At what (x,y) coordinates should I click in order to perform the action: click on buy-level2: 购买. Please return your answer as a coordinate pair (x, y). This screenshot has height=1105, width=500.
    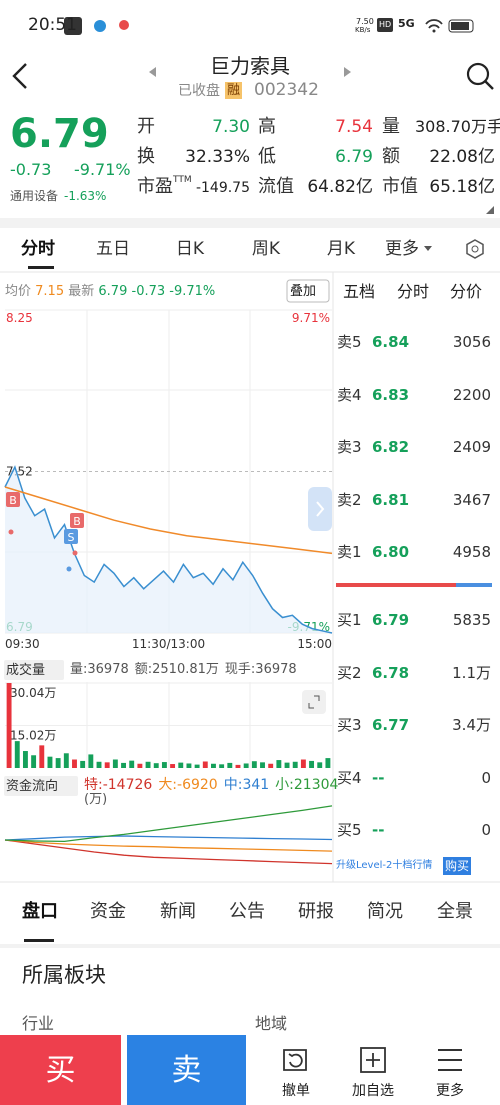
    Looking at the image, I should click on (457, 866).